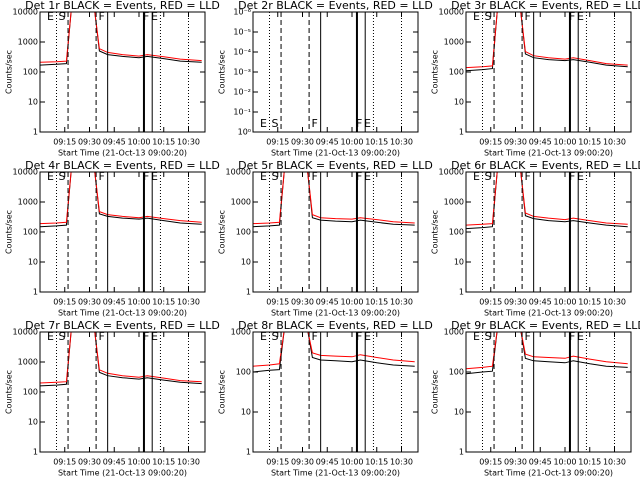  What do you see at coordinates (242, 52) in the screenshot?
I see `y-tick-label: 10⁻⁴` at bounding box center [242, 52].